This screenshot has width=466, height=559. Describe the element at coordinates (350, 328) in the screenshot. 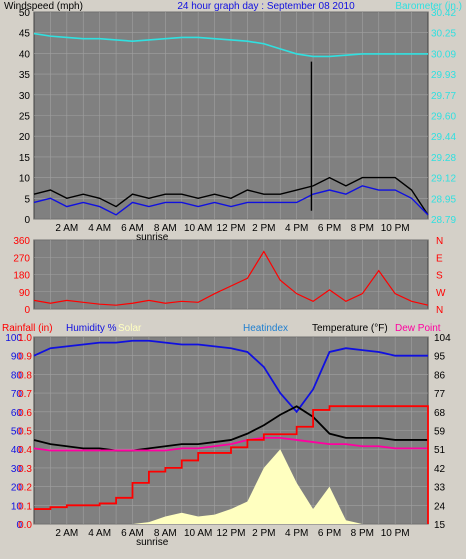

I see `temperature-axis-label: Temperature (°F)` at that location.